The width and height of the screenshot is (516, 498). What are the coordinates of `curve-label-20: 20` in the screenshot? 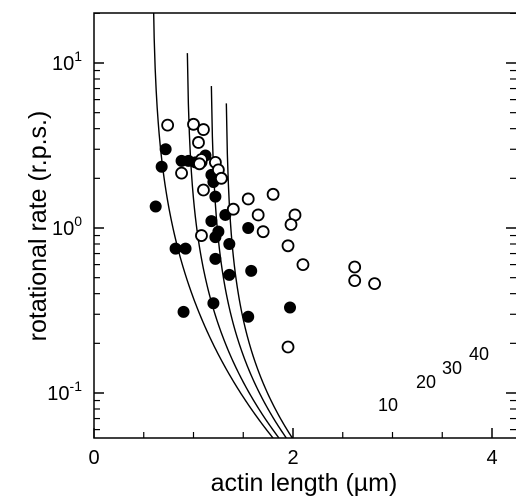 It's located at (426, 382).